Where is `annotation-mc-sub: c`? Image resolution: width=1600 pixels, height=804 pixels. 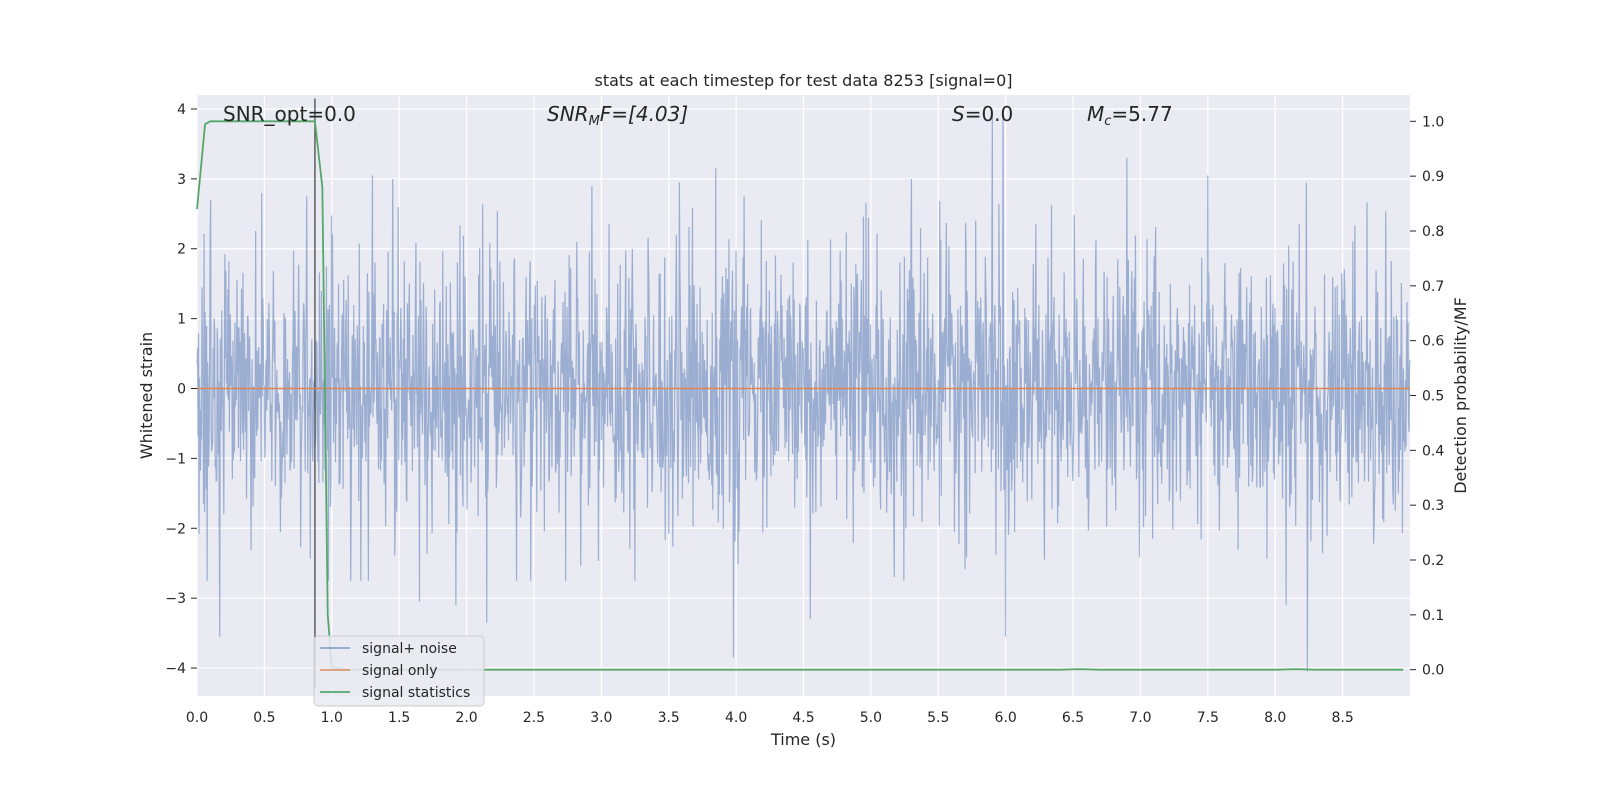 annotation-mc-sub: c is located at coordinates (1107, 121).